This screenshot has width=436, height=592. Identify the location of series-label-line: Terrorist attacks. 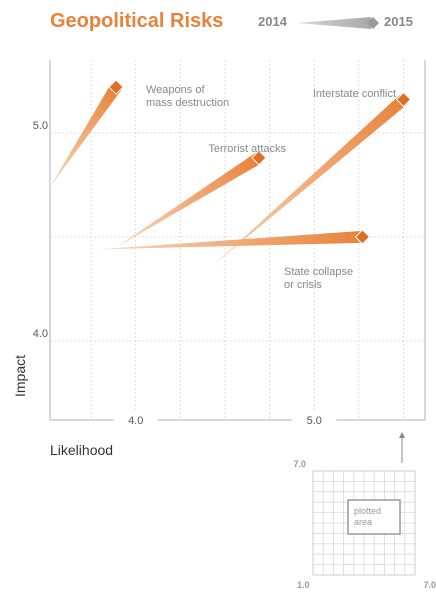
(247, 149).